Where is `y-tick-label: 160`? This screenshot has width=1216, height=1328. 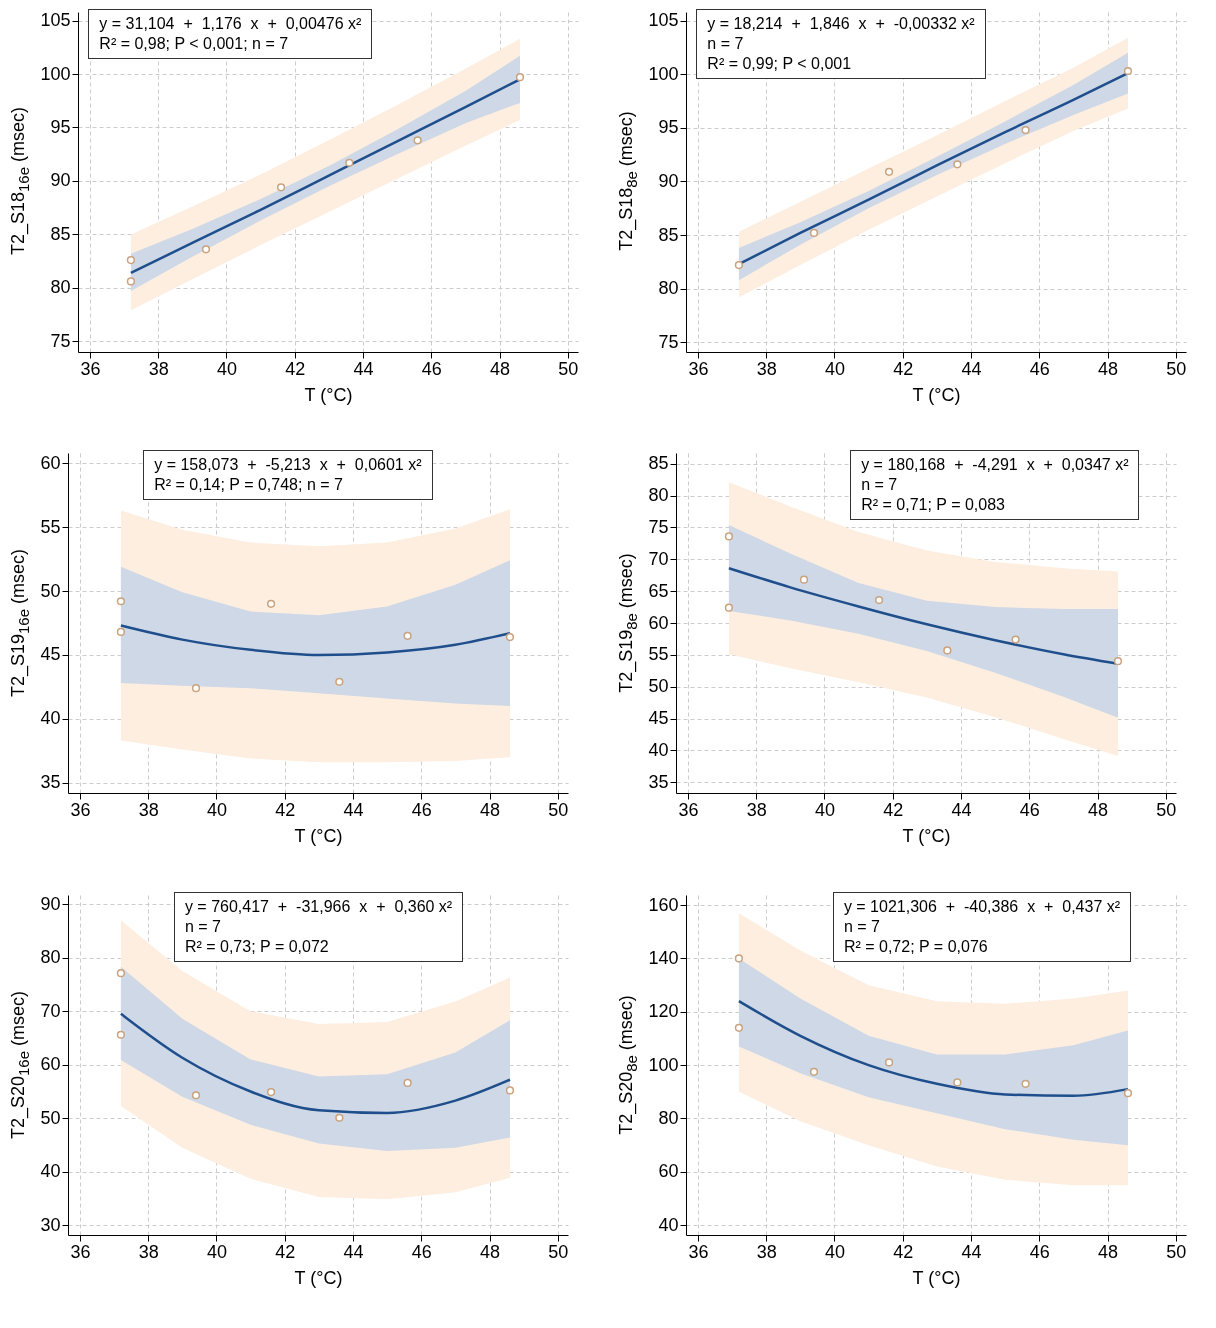 y-tick-label: 160 is located at coordinates (663, 904).